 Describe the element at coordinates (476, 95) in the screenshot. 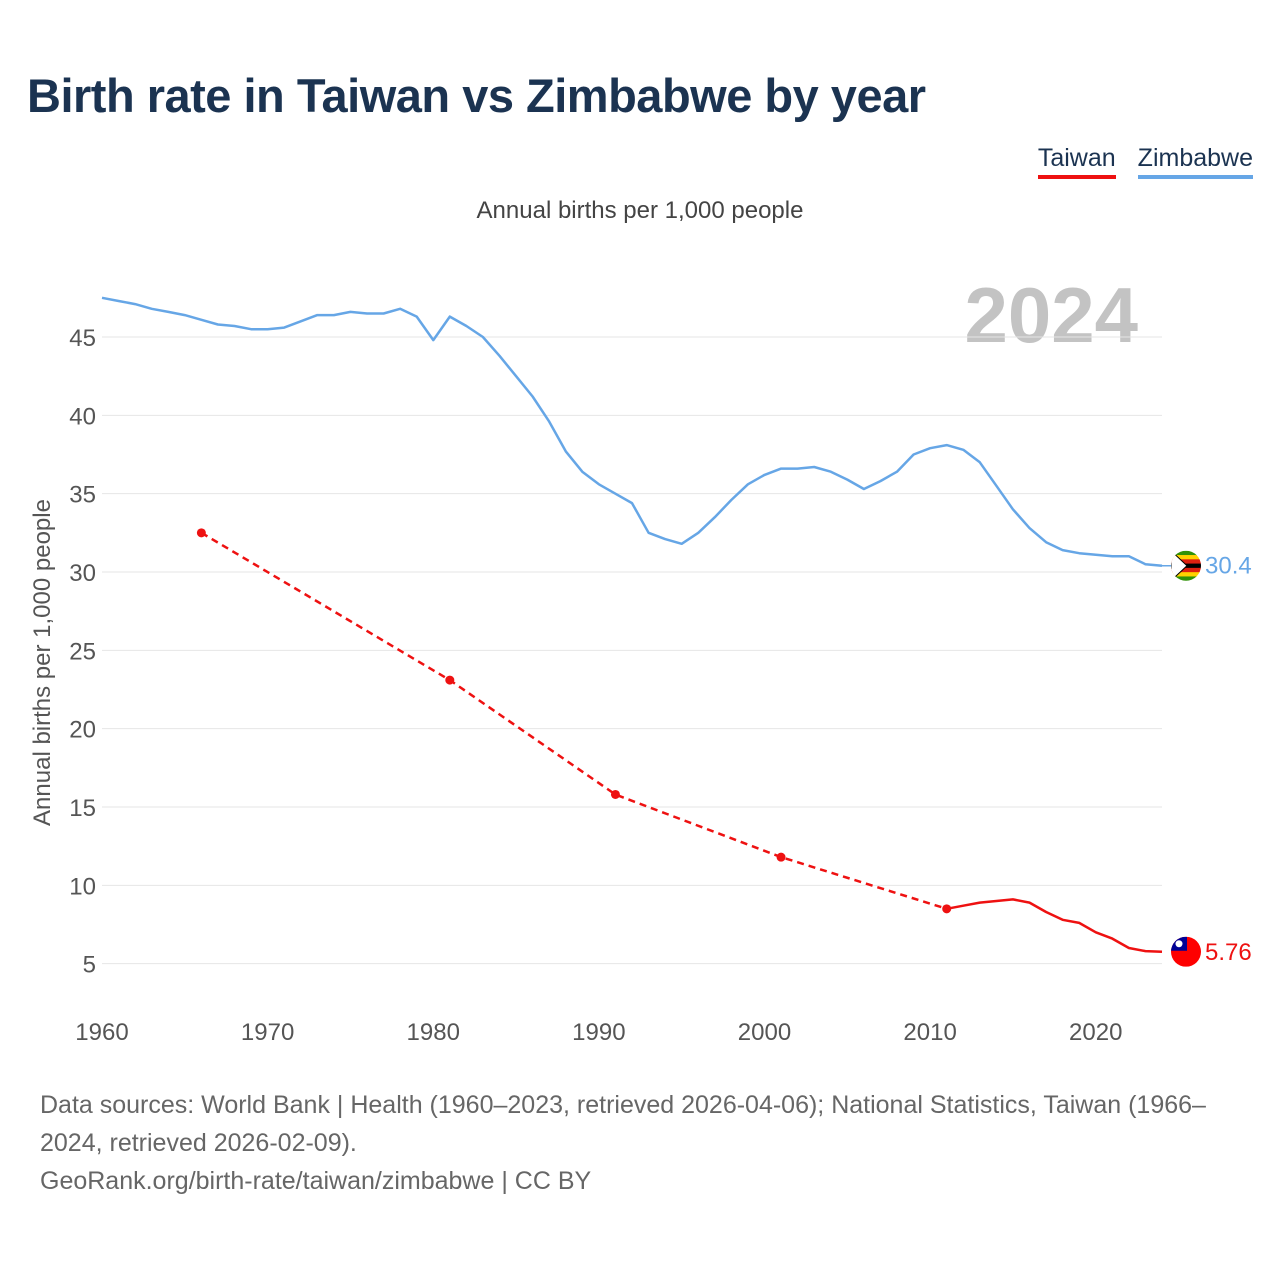

I see `page-title: Birth rate in Taiwan vs Zimbabwe by year` at that location.